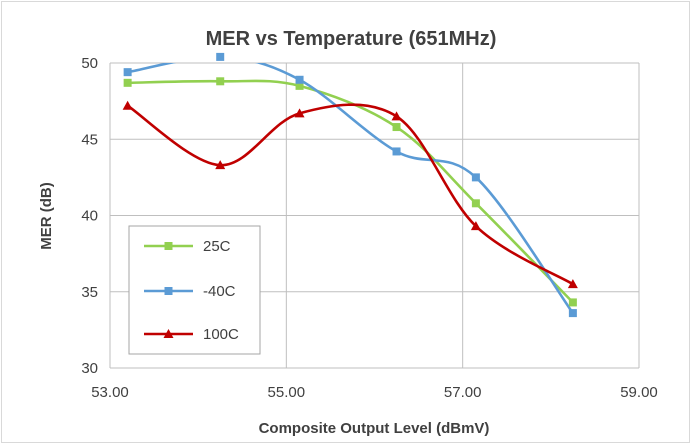 The image size is (693, 446). Describe the element at coordinates (168, 291) in the screenshot. I see `legend-marker-40c` at that location.